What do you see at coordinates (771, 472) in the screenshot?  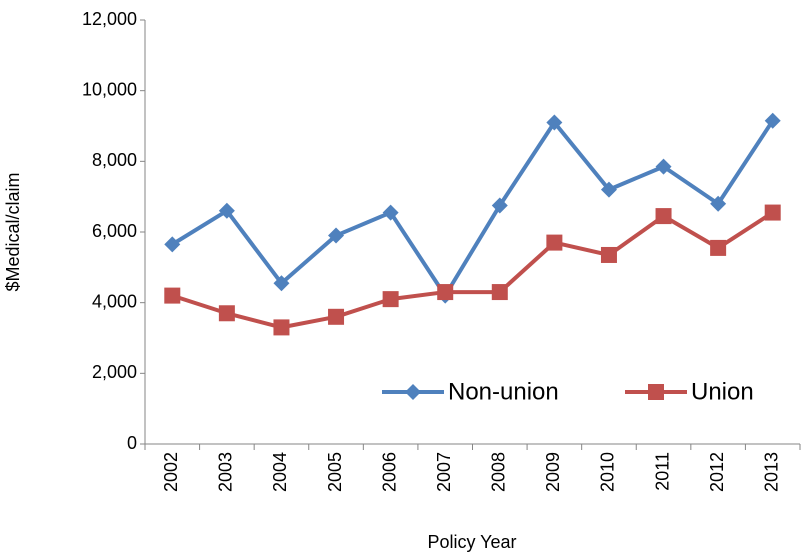 I see `x-tick-label: 2013` at bounding box center [771, 472].